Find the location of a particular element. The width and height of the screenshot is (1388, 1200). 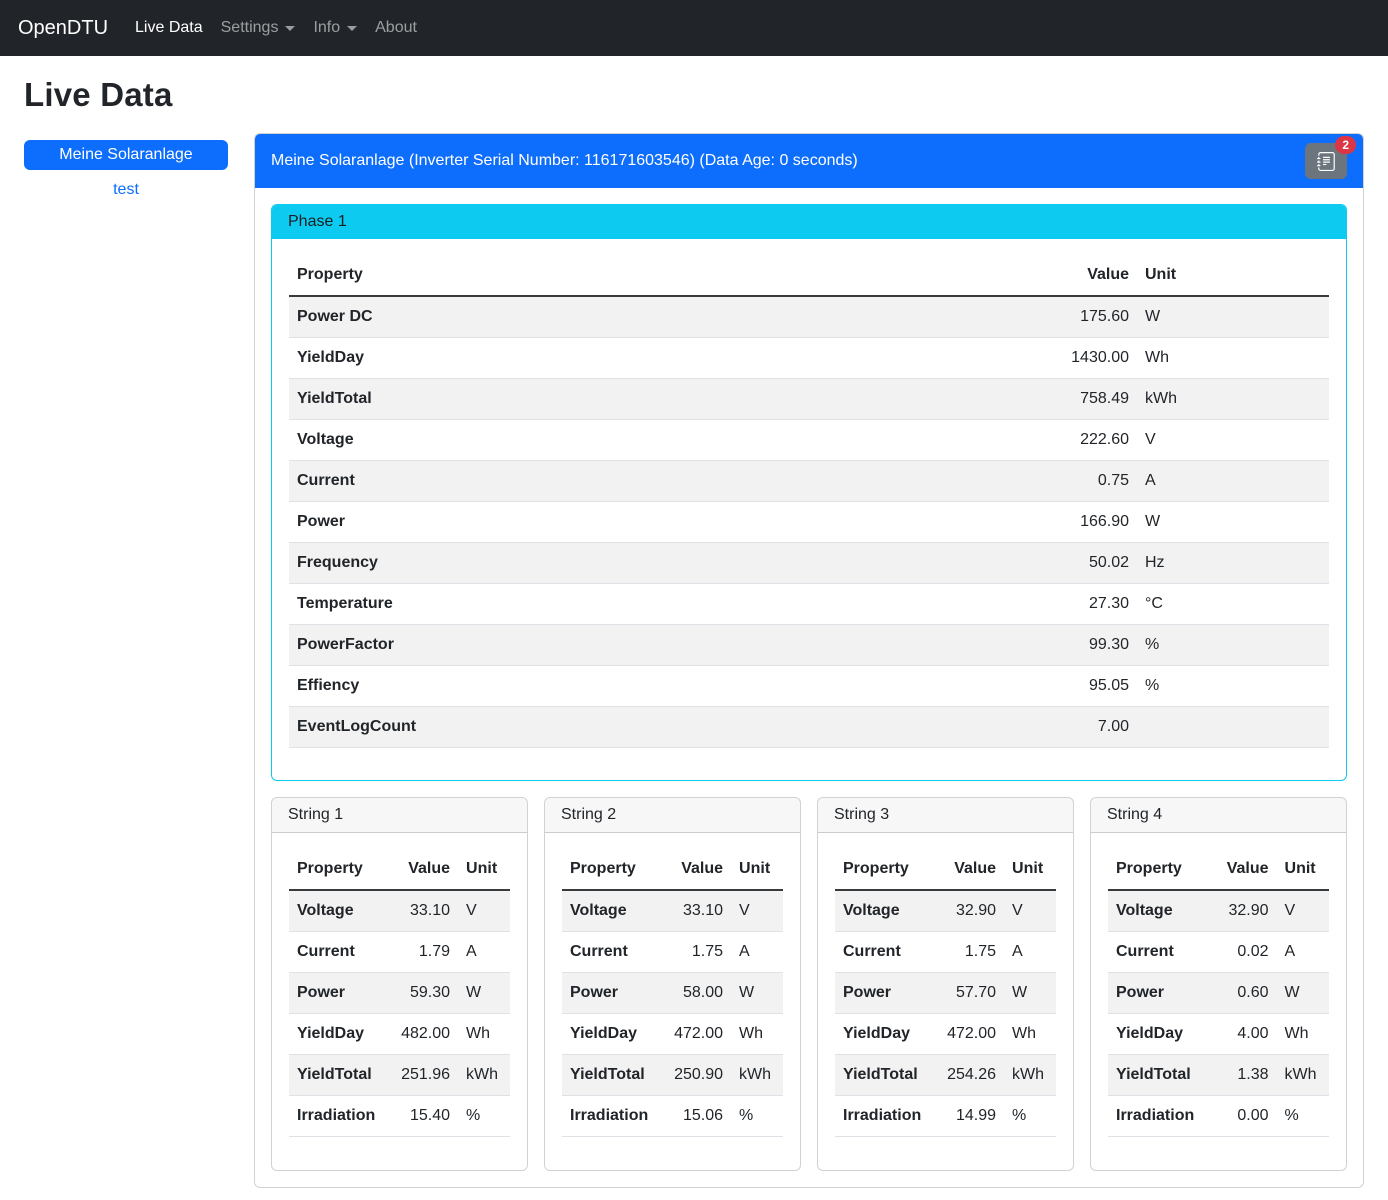

table-row-yieldtotal: YieldTotal 251.96 kWh is located at coordinates (399, 1075).